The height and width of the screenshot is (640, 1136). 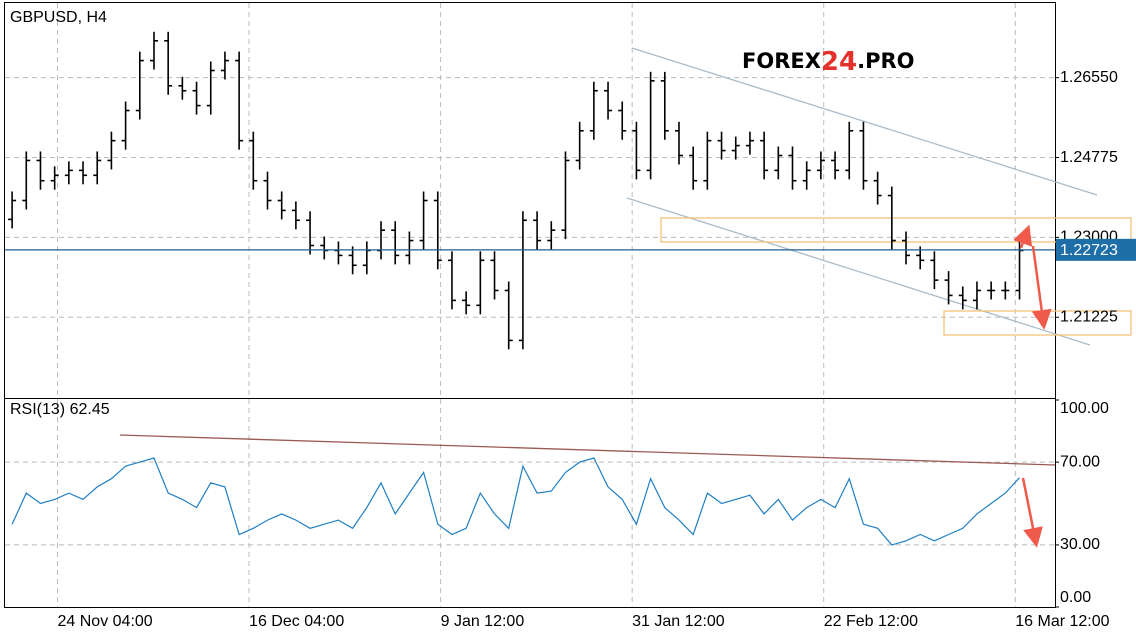 What do you see at coordinates (1080, 461) in the screenshot?
I see `y-tick-label: 70.00` at bounding box center [1080, 461].